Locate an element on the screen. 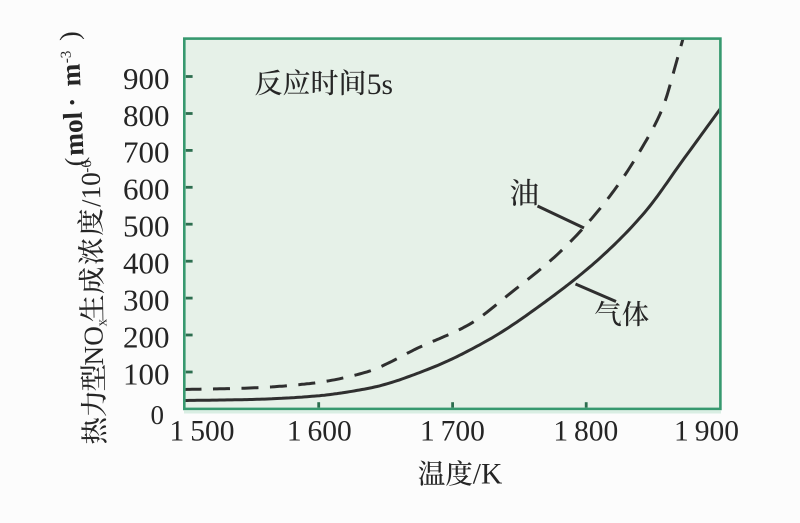  svg-text: NO is located at coordinates (93, 346).